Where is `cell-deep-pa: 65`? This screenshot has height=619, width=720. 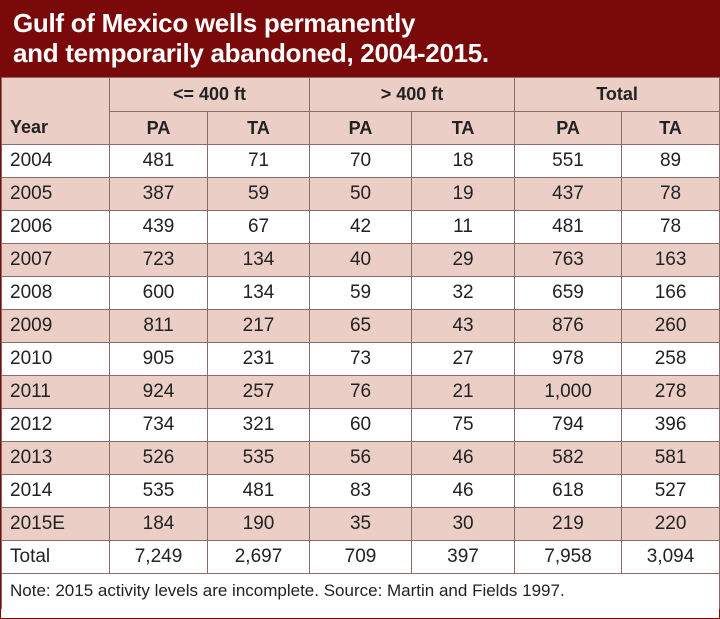 cell-deep-pa: 65 is located at coordinates (361, 326).